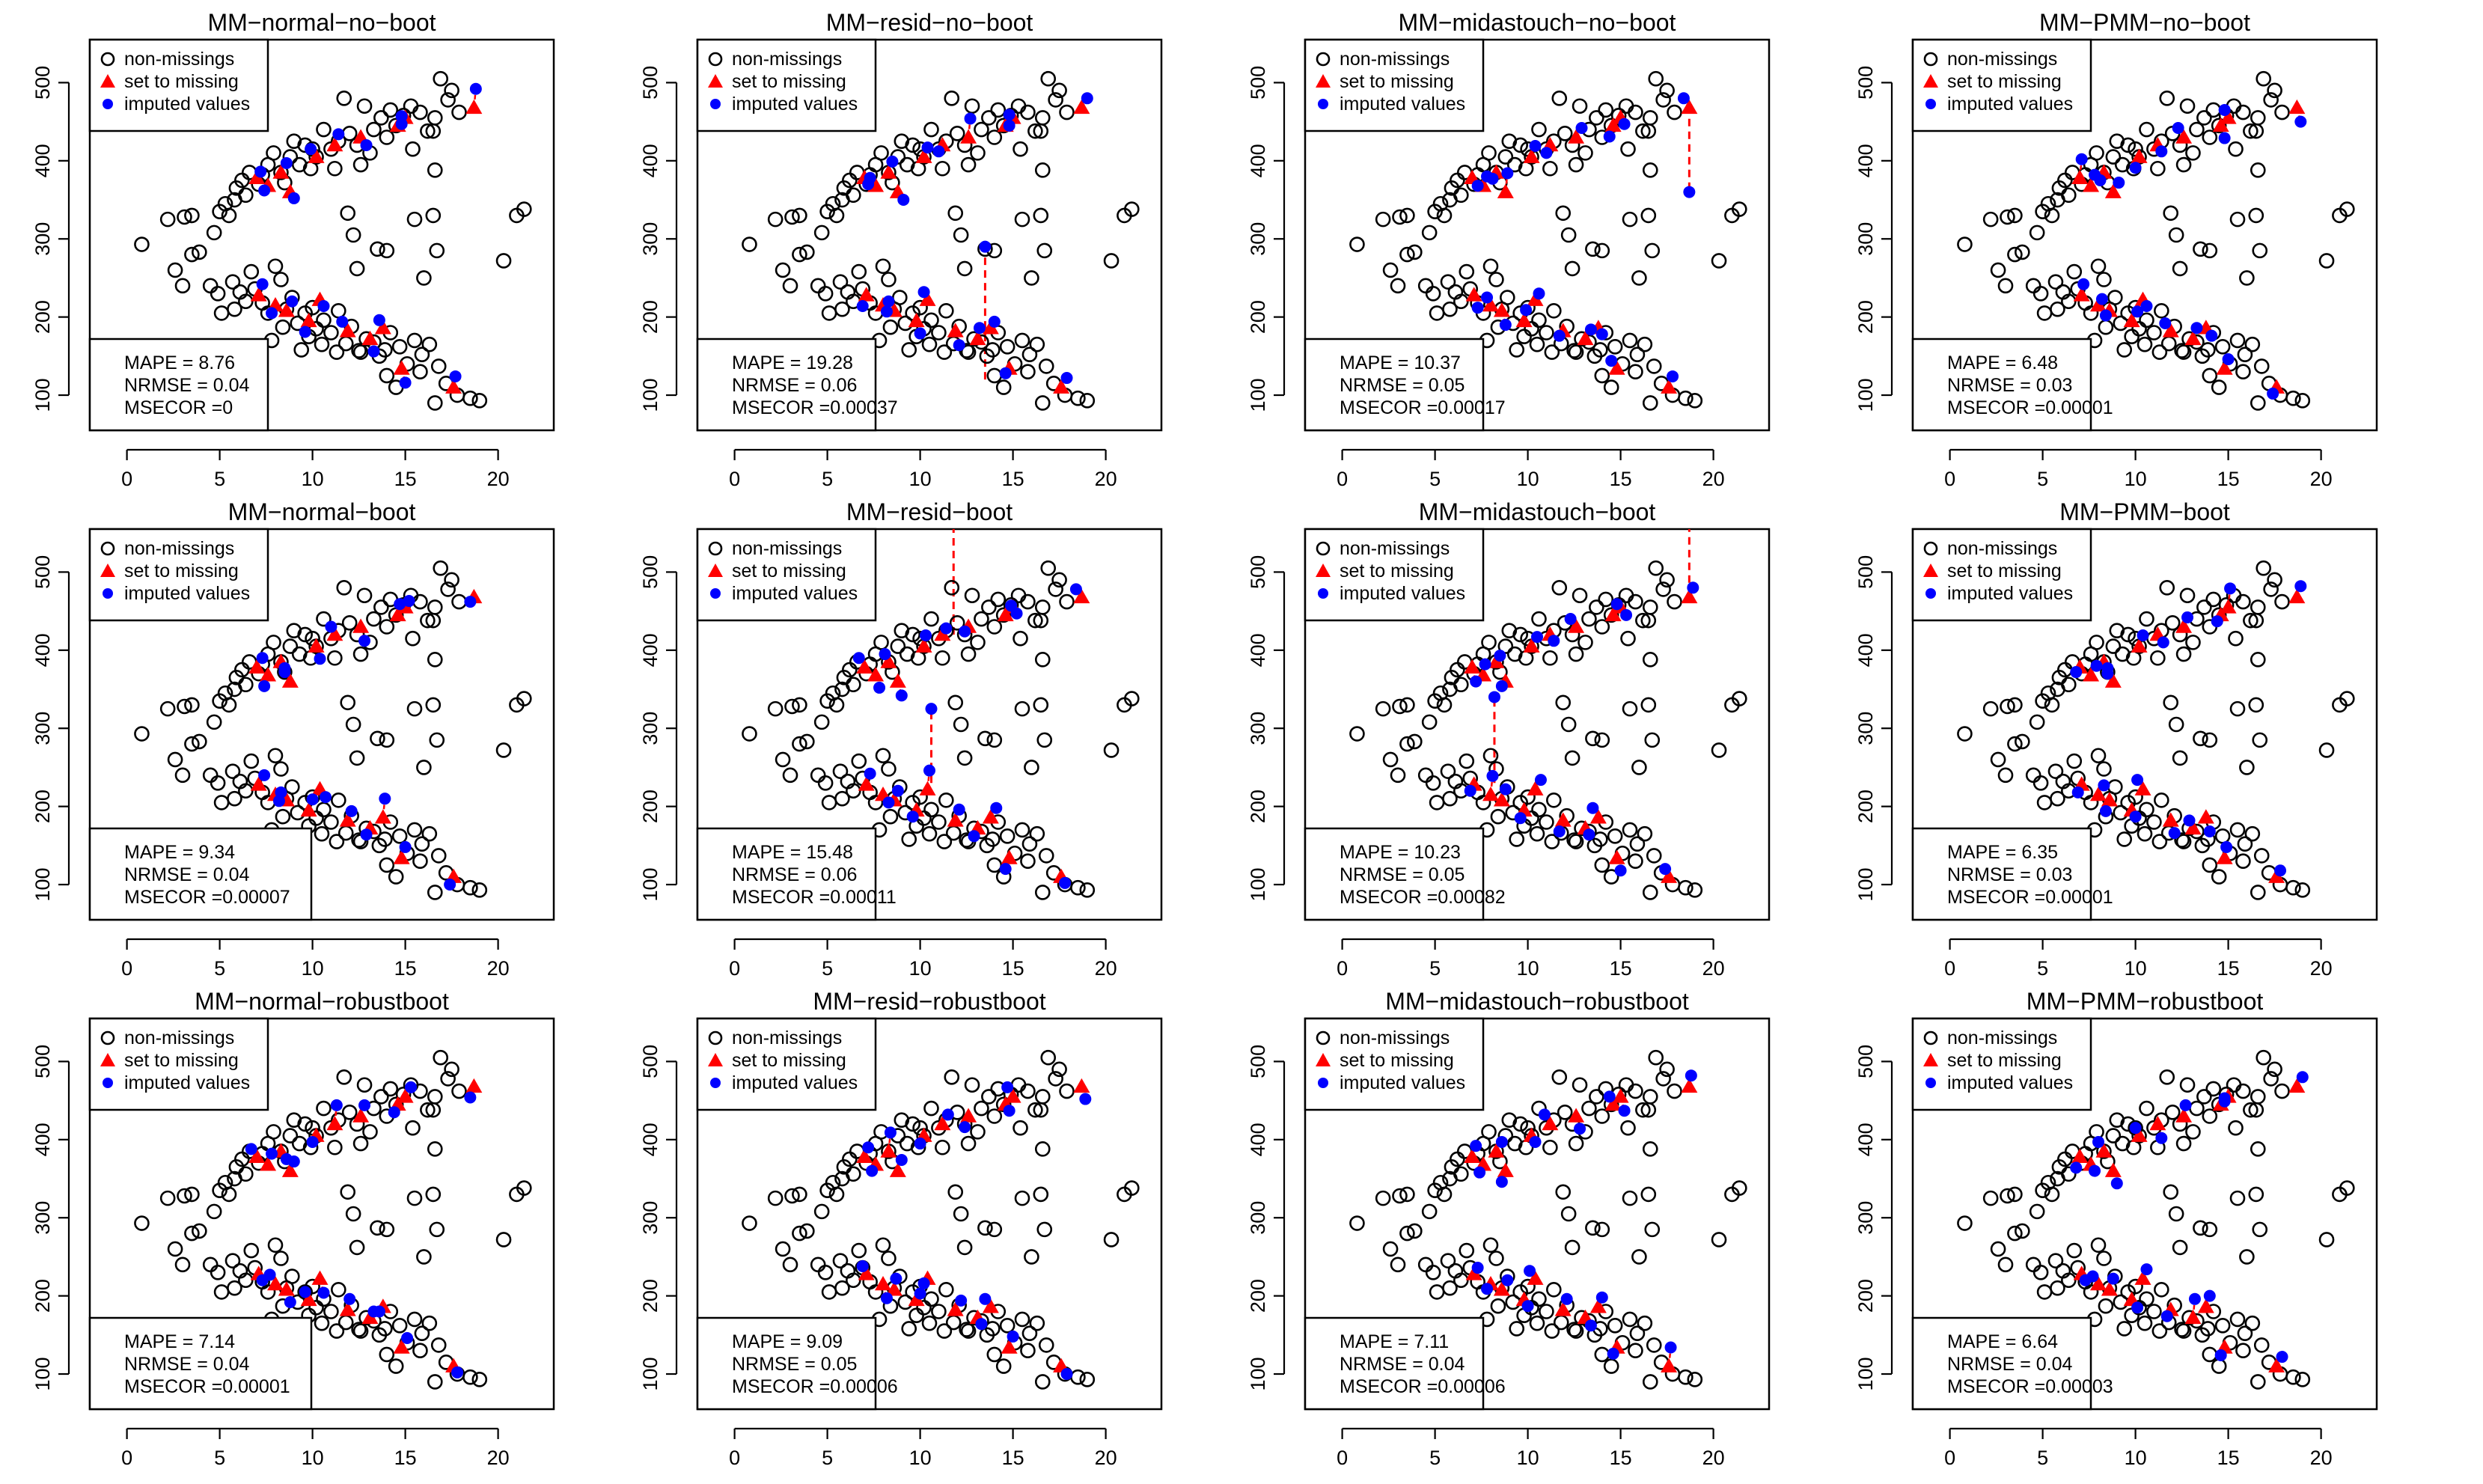 The height and width of the screenshot is (1484, 2483). Describe the element at coordinates (1536, 1277) in the screenshot. I see `panel-11-missing-point` at that location.